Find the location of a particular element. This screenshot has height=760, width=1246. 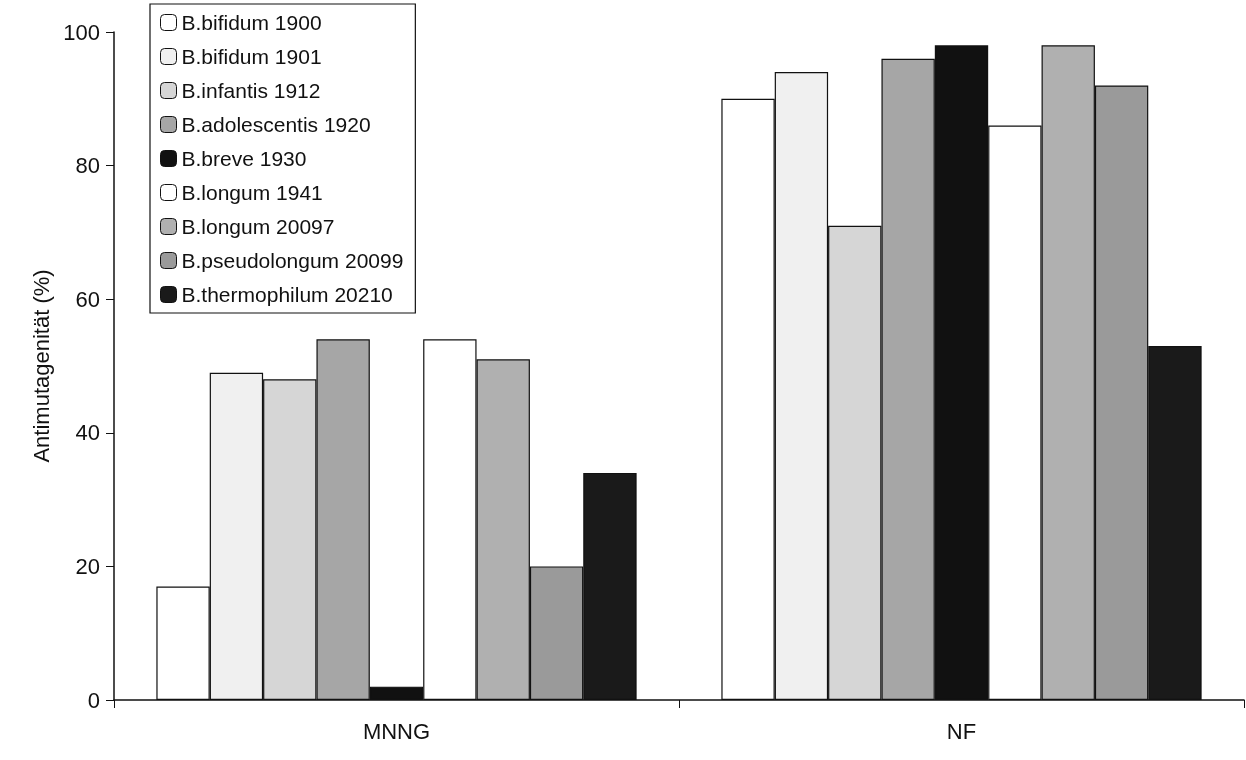

y-tick-label: 80 is located at coordinates (87, 166).